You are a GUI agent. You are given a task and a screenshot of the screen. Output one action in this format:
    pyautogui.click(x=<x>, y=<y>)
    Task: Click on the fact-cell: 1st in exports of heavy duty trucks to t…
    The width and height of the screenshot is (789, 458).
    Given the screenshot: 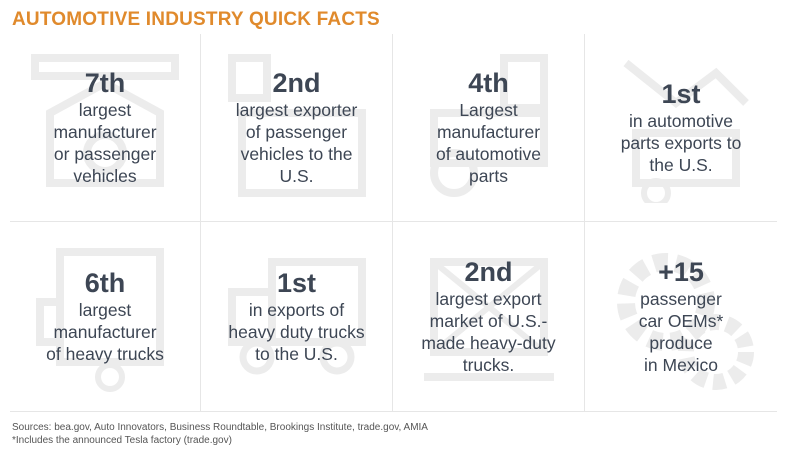 What is the action you would take?
    pyautogui.click(x=297, y=316)
    